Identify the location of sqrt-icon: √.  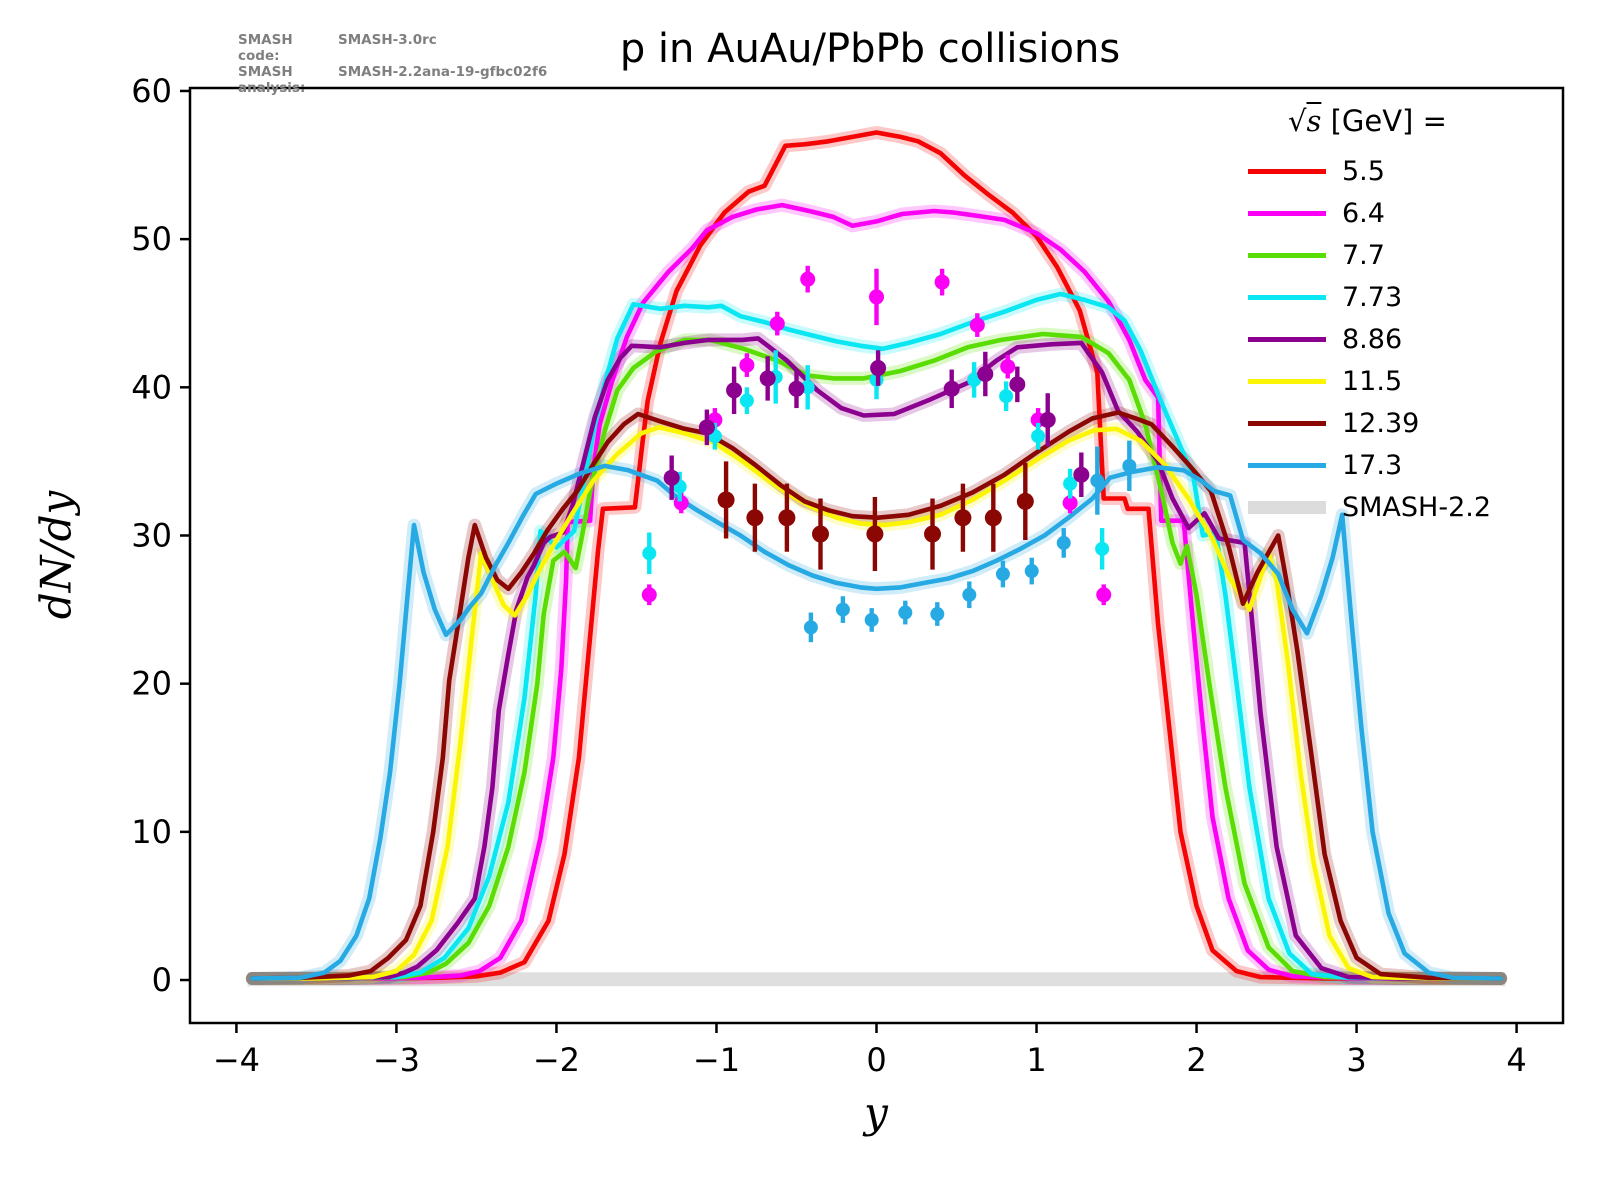
(1297, 121).